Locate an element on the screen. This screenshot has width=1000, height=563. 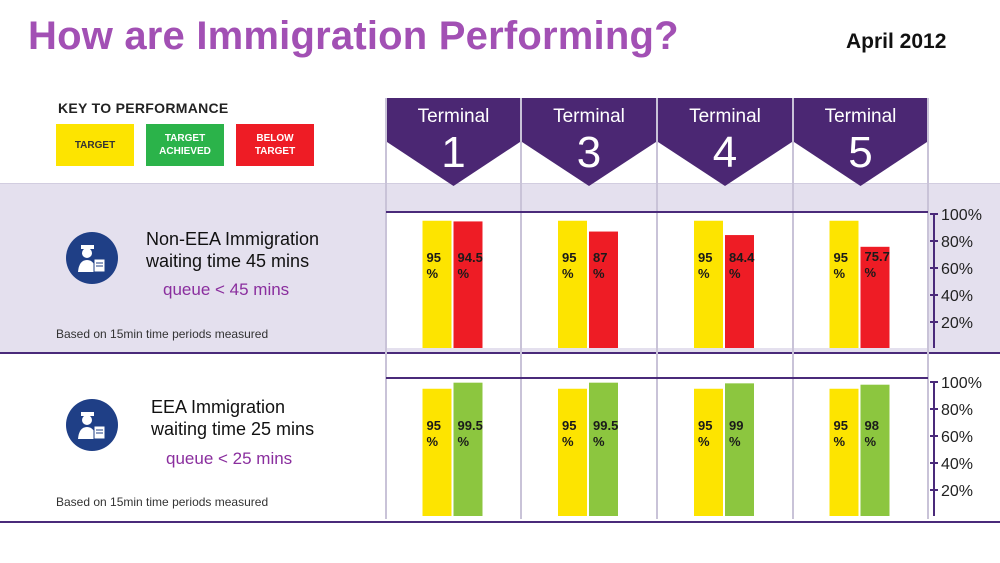
page-title: How are Immigration Performing? is located at coordinates (353, 36).